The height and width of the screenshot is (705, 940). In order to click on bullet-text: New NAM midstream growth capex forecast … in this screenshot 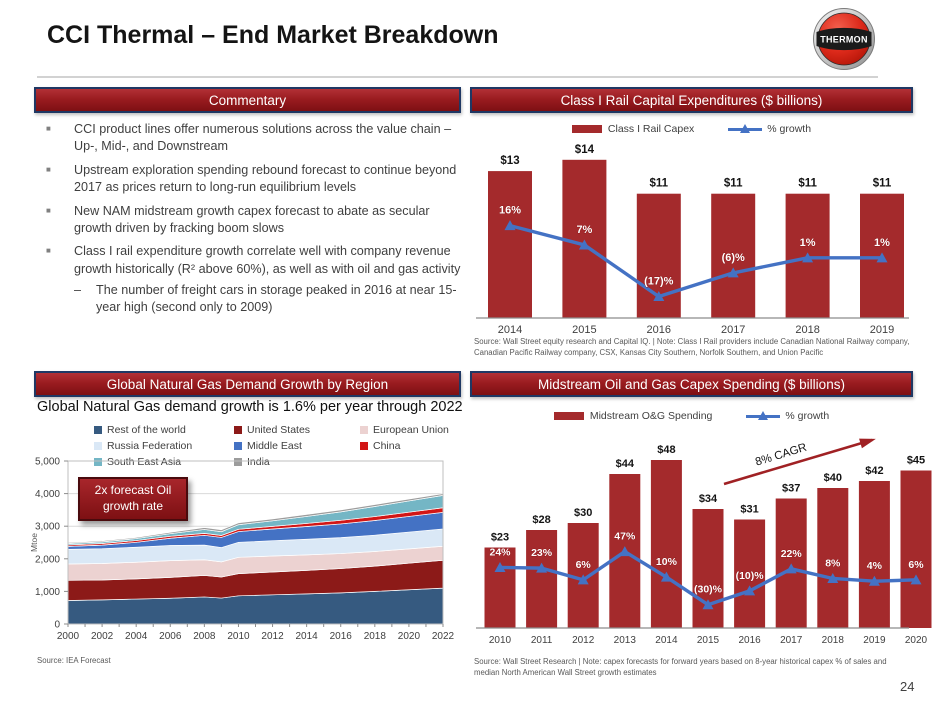, I will do `click(252, 219)`.